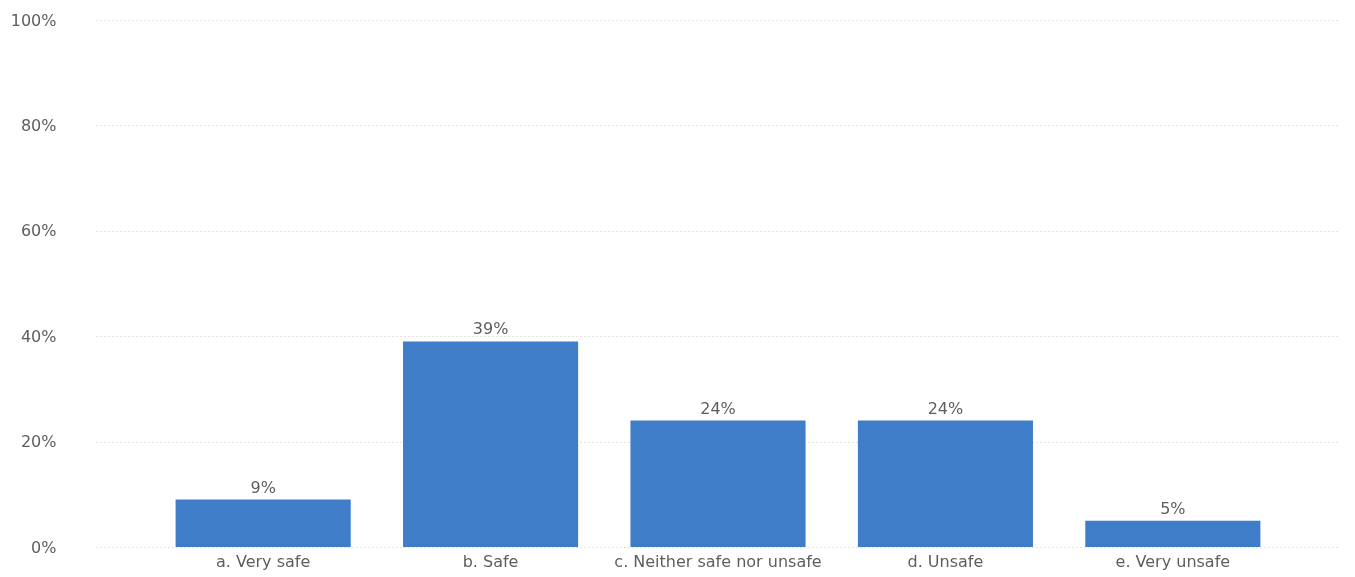 The width and height of the screenshot is (1355, 577). Describe the element at coordinates (490, 329) in the screenshot. I see `data-label: 39%` at that location.